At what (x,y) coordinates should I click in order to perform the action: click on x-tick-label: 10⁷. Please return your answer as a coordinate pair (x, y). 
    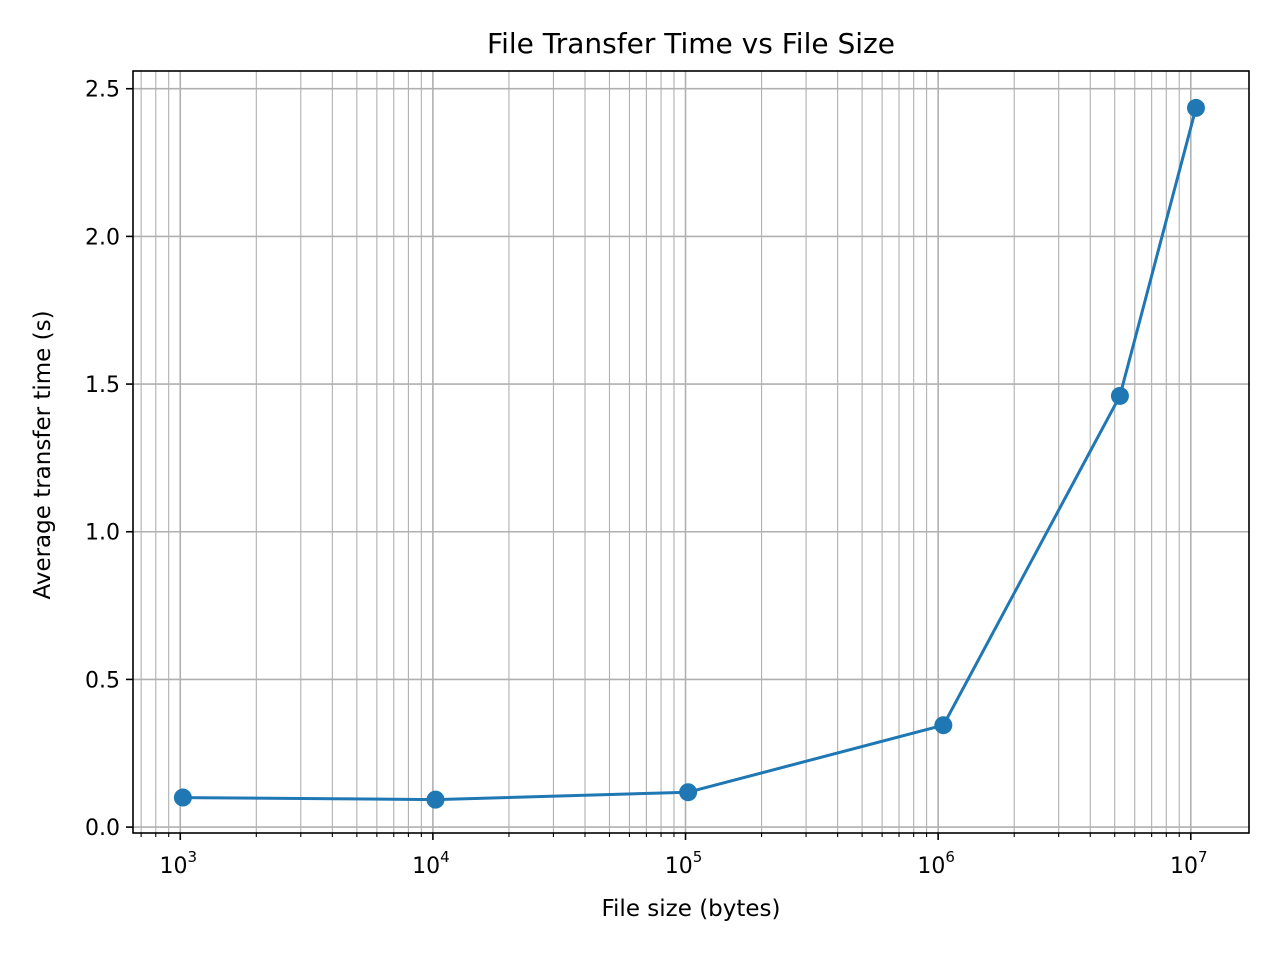
    Looking at the image, I should click on (1189, 863).